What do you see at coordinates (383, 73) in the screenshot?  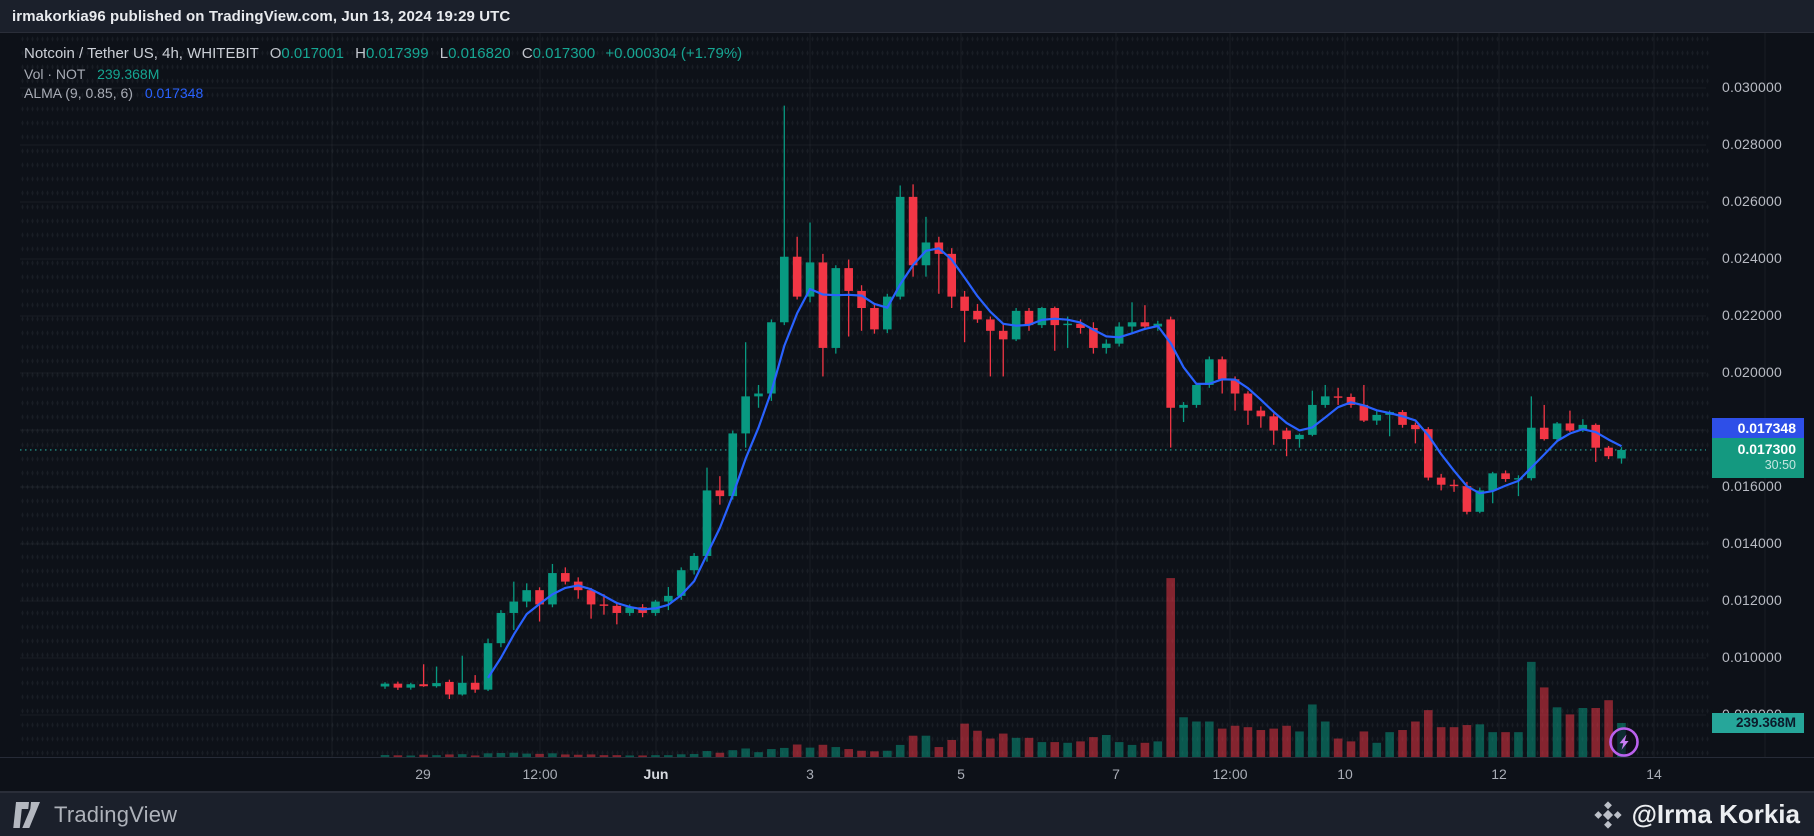 I see `volume-legend-row: Vol · NOT 239.368M` at bounding box center [383, 73].